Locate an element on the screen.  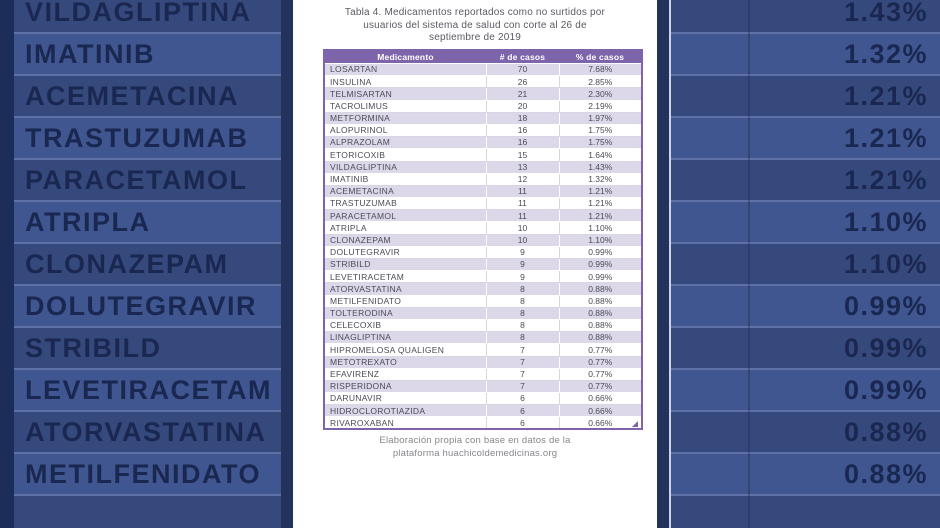
bg-medication-label: IMATINIB is located at coordinates (90, 53).